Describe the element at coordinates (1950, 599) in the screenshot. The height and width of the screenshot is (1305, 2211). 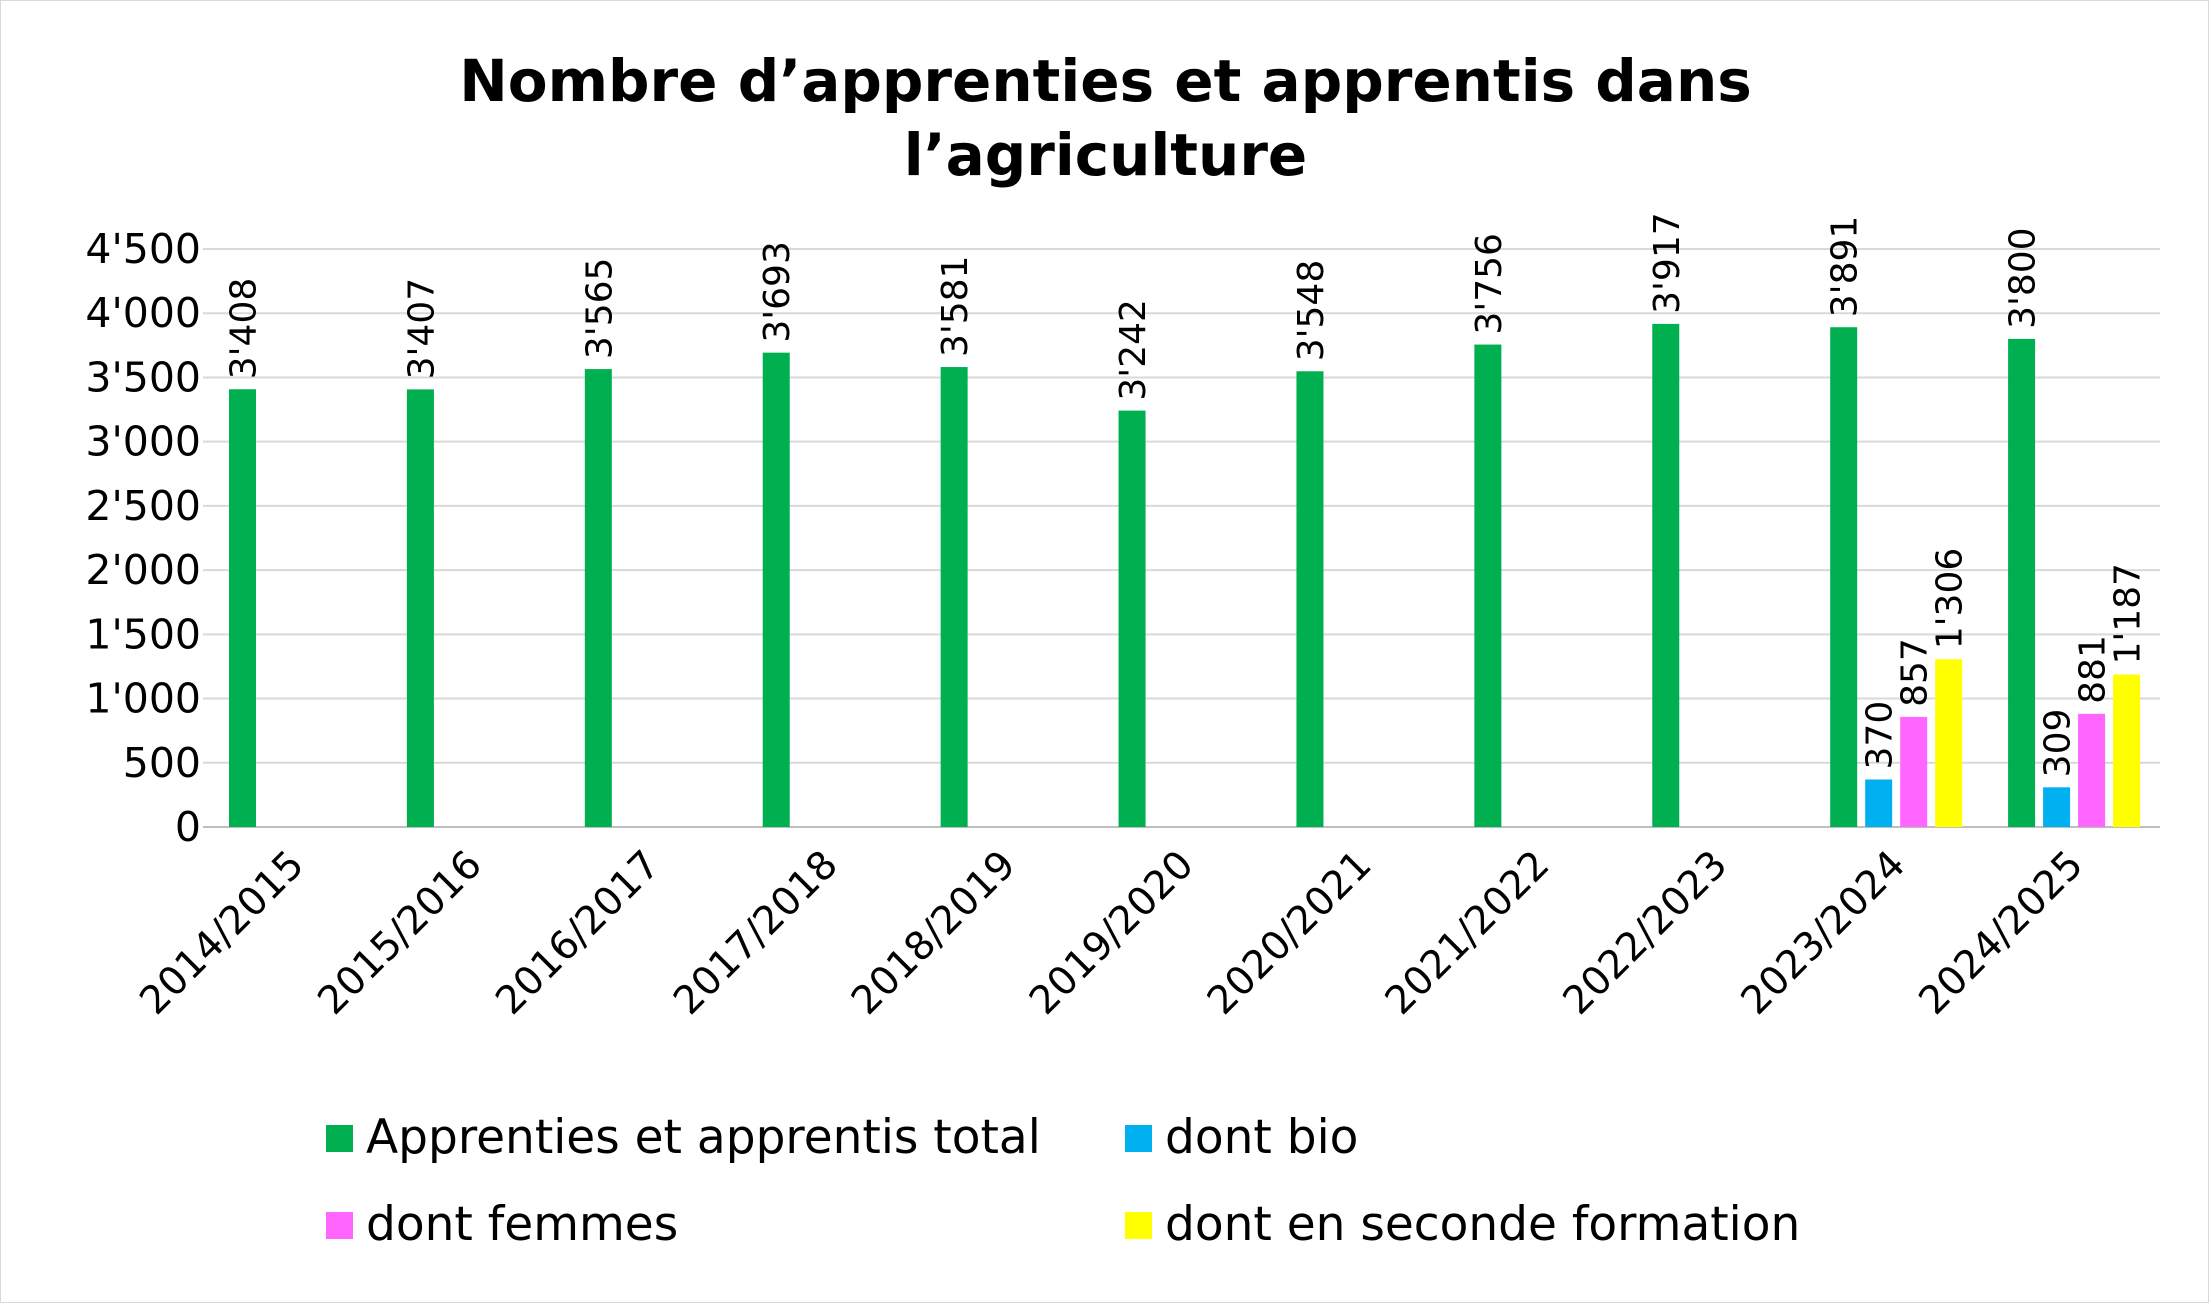
I see `data-label: 1'306` at that location.